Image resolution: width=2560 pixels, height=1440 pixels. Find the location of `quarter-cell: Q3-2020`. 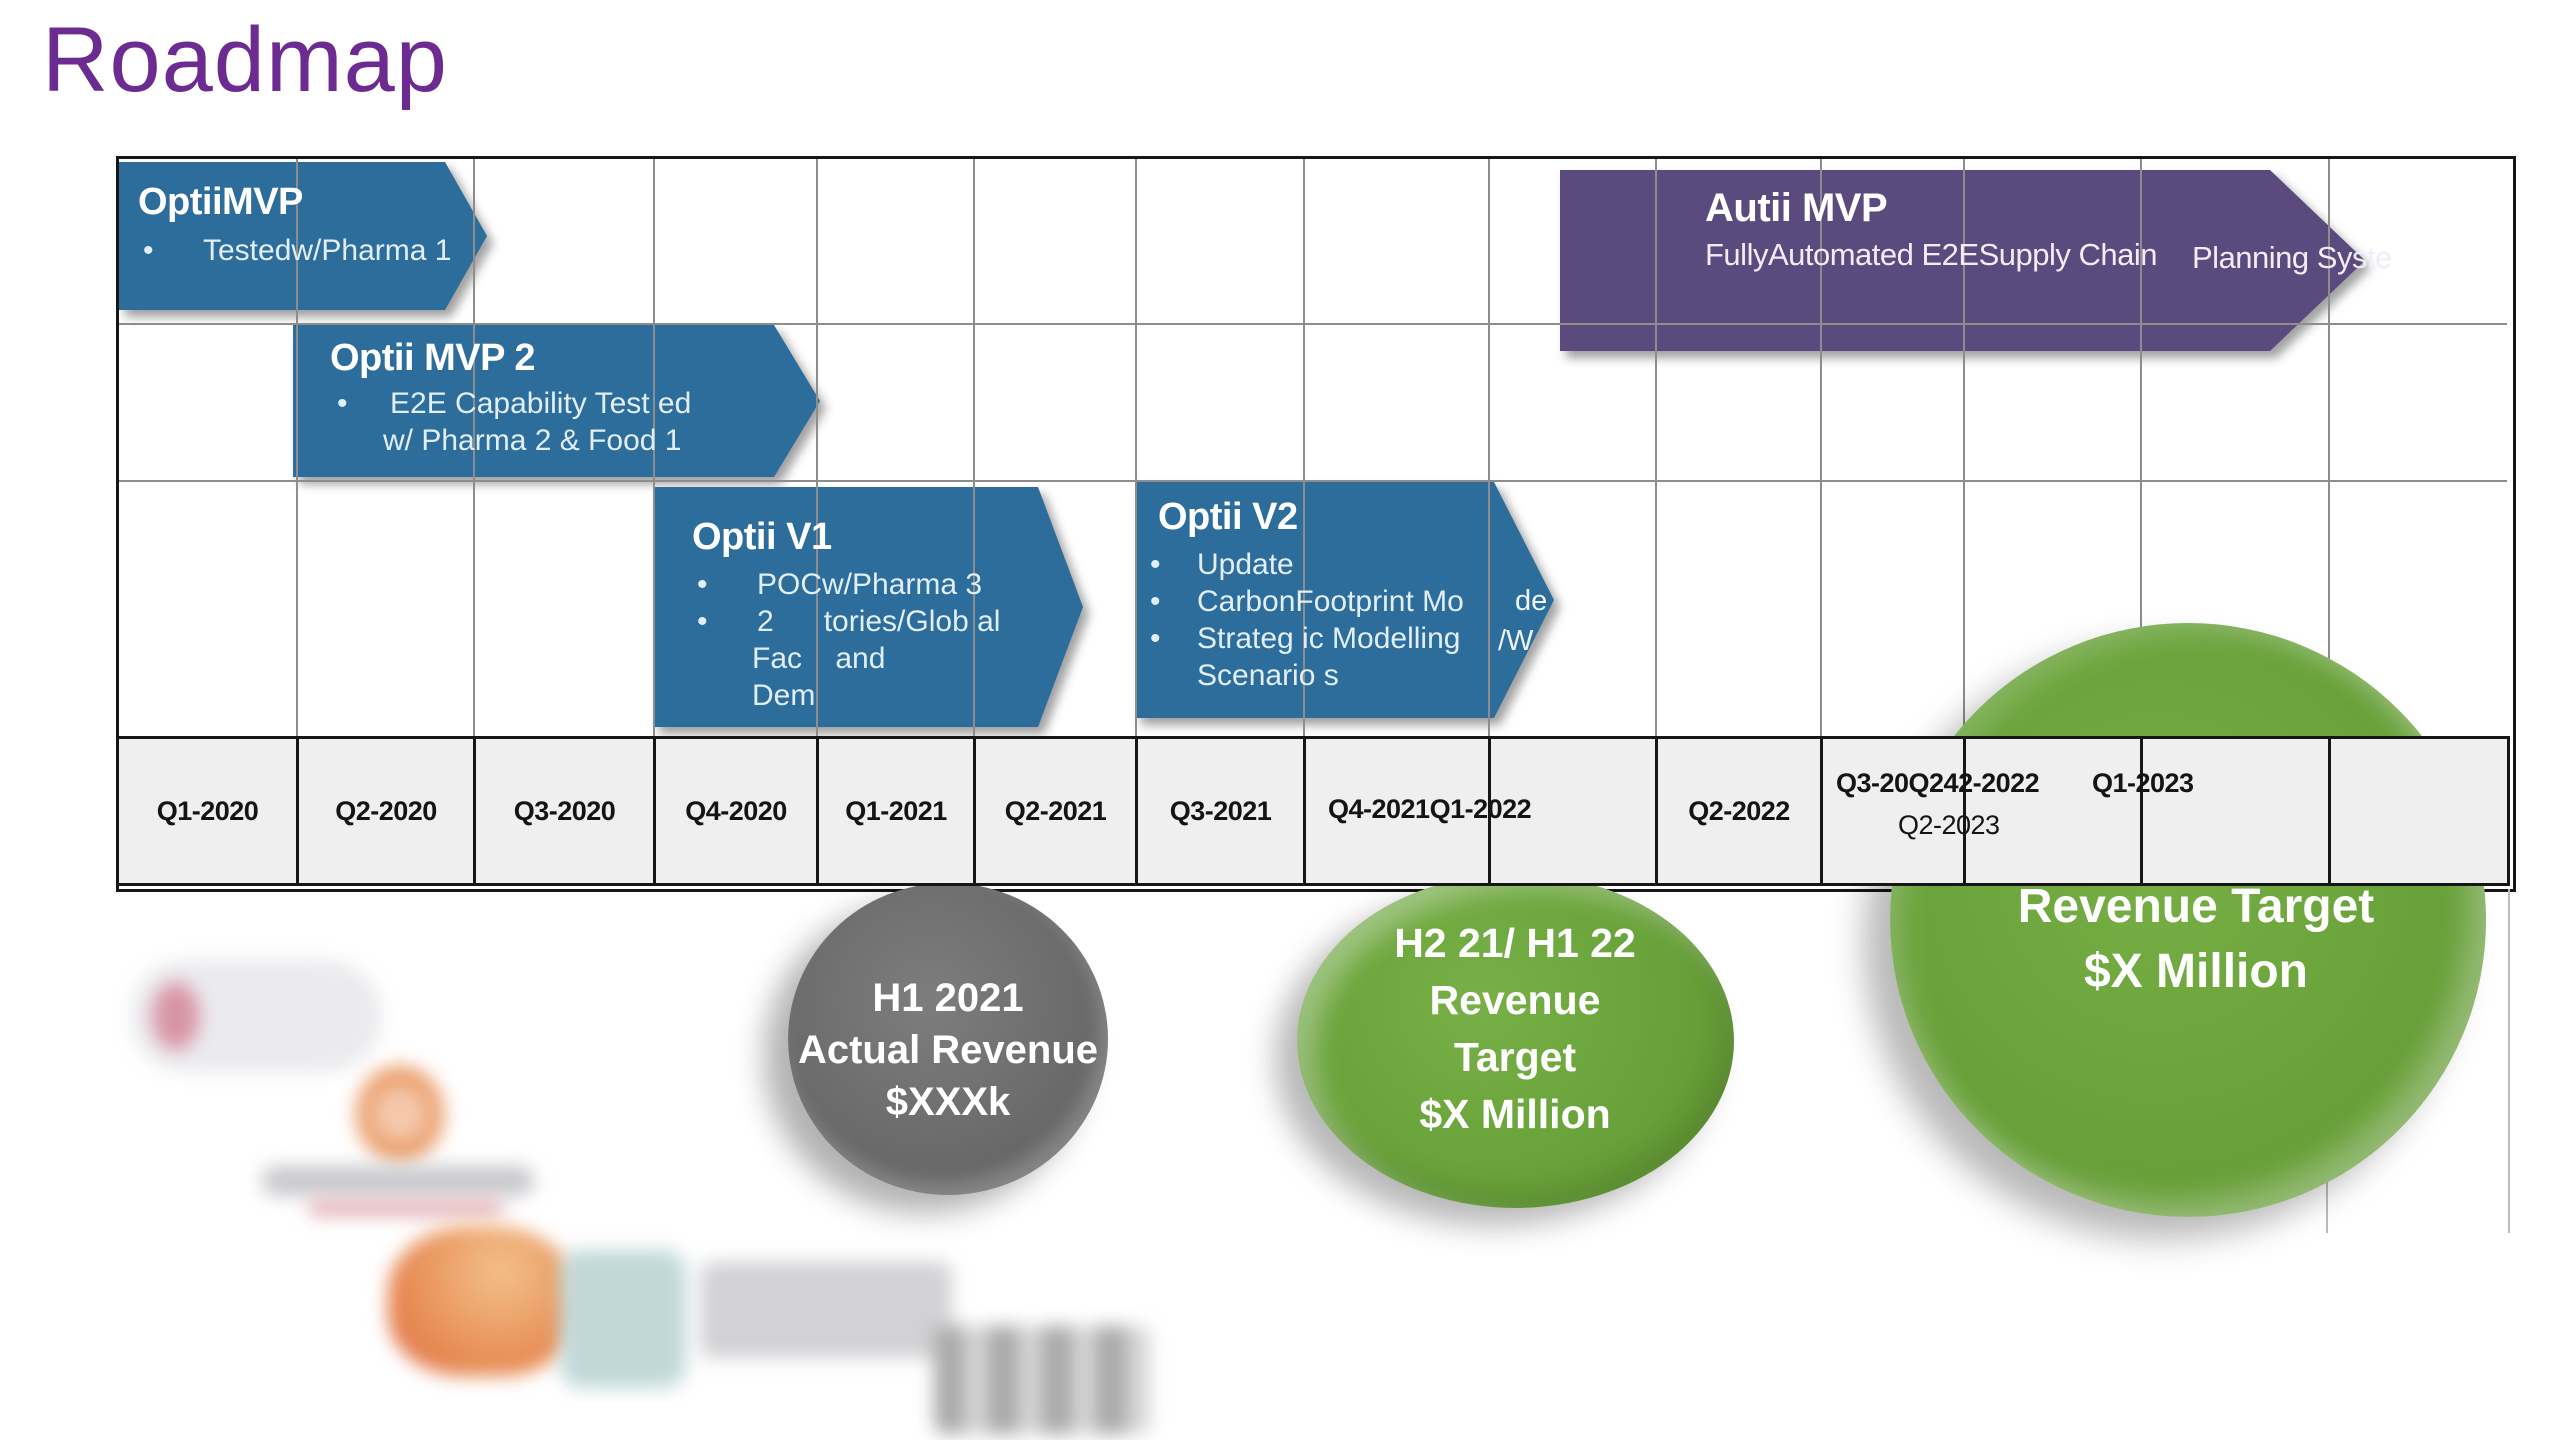

quarter-cell: Q3-2020 is located at coordinates (563, 811).